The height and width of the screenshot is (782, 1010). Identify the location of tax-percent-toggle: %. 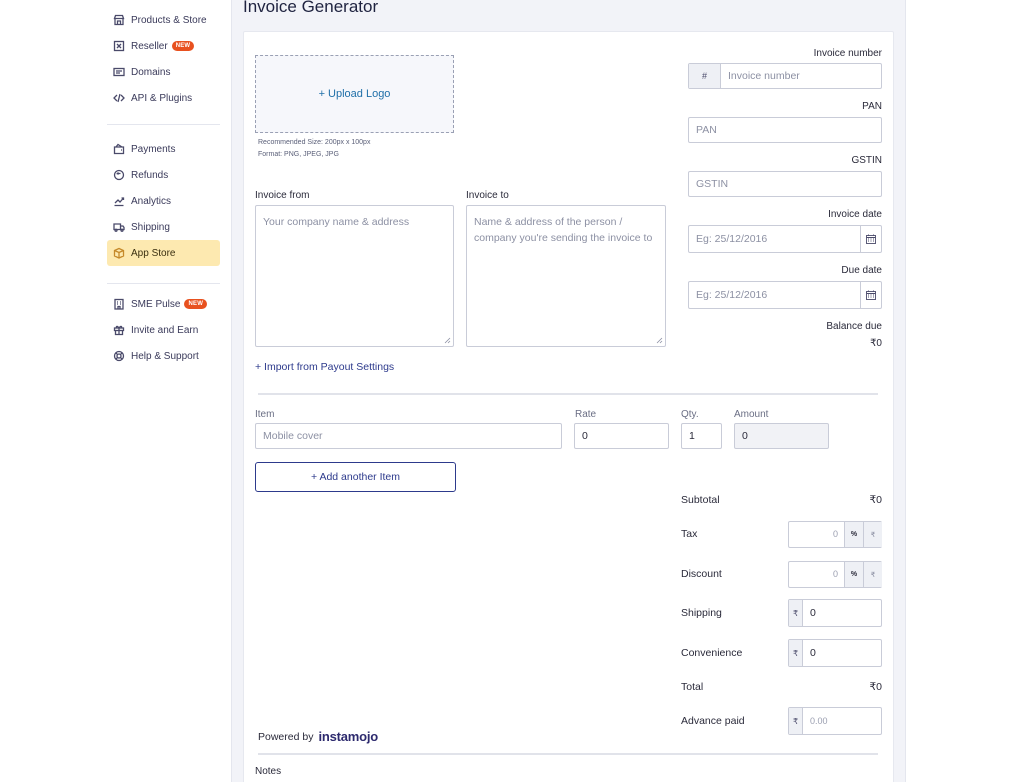
(853, 534).